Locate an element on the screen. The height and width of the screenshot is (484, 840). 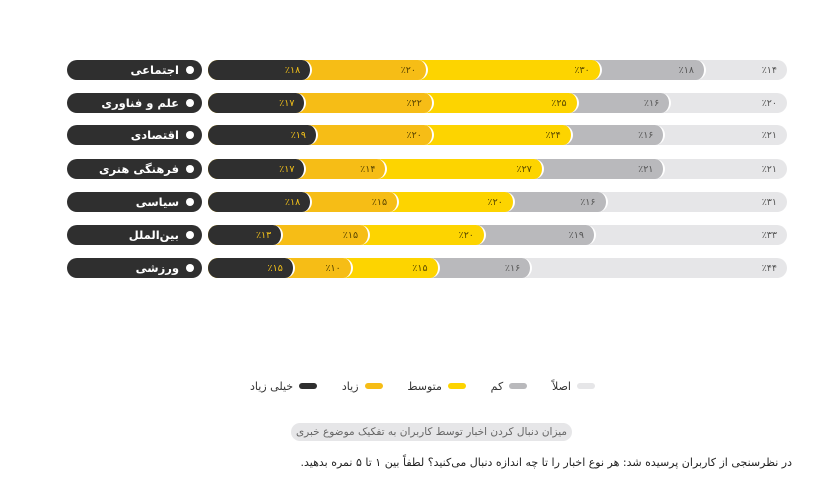
chart-legend: اصلاً کم متوسط زیاد خیلی زیاد is located at coordinates (422, 386).